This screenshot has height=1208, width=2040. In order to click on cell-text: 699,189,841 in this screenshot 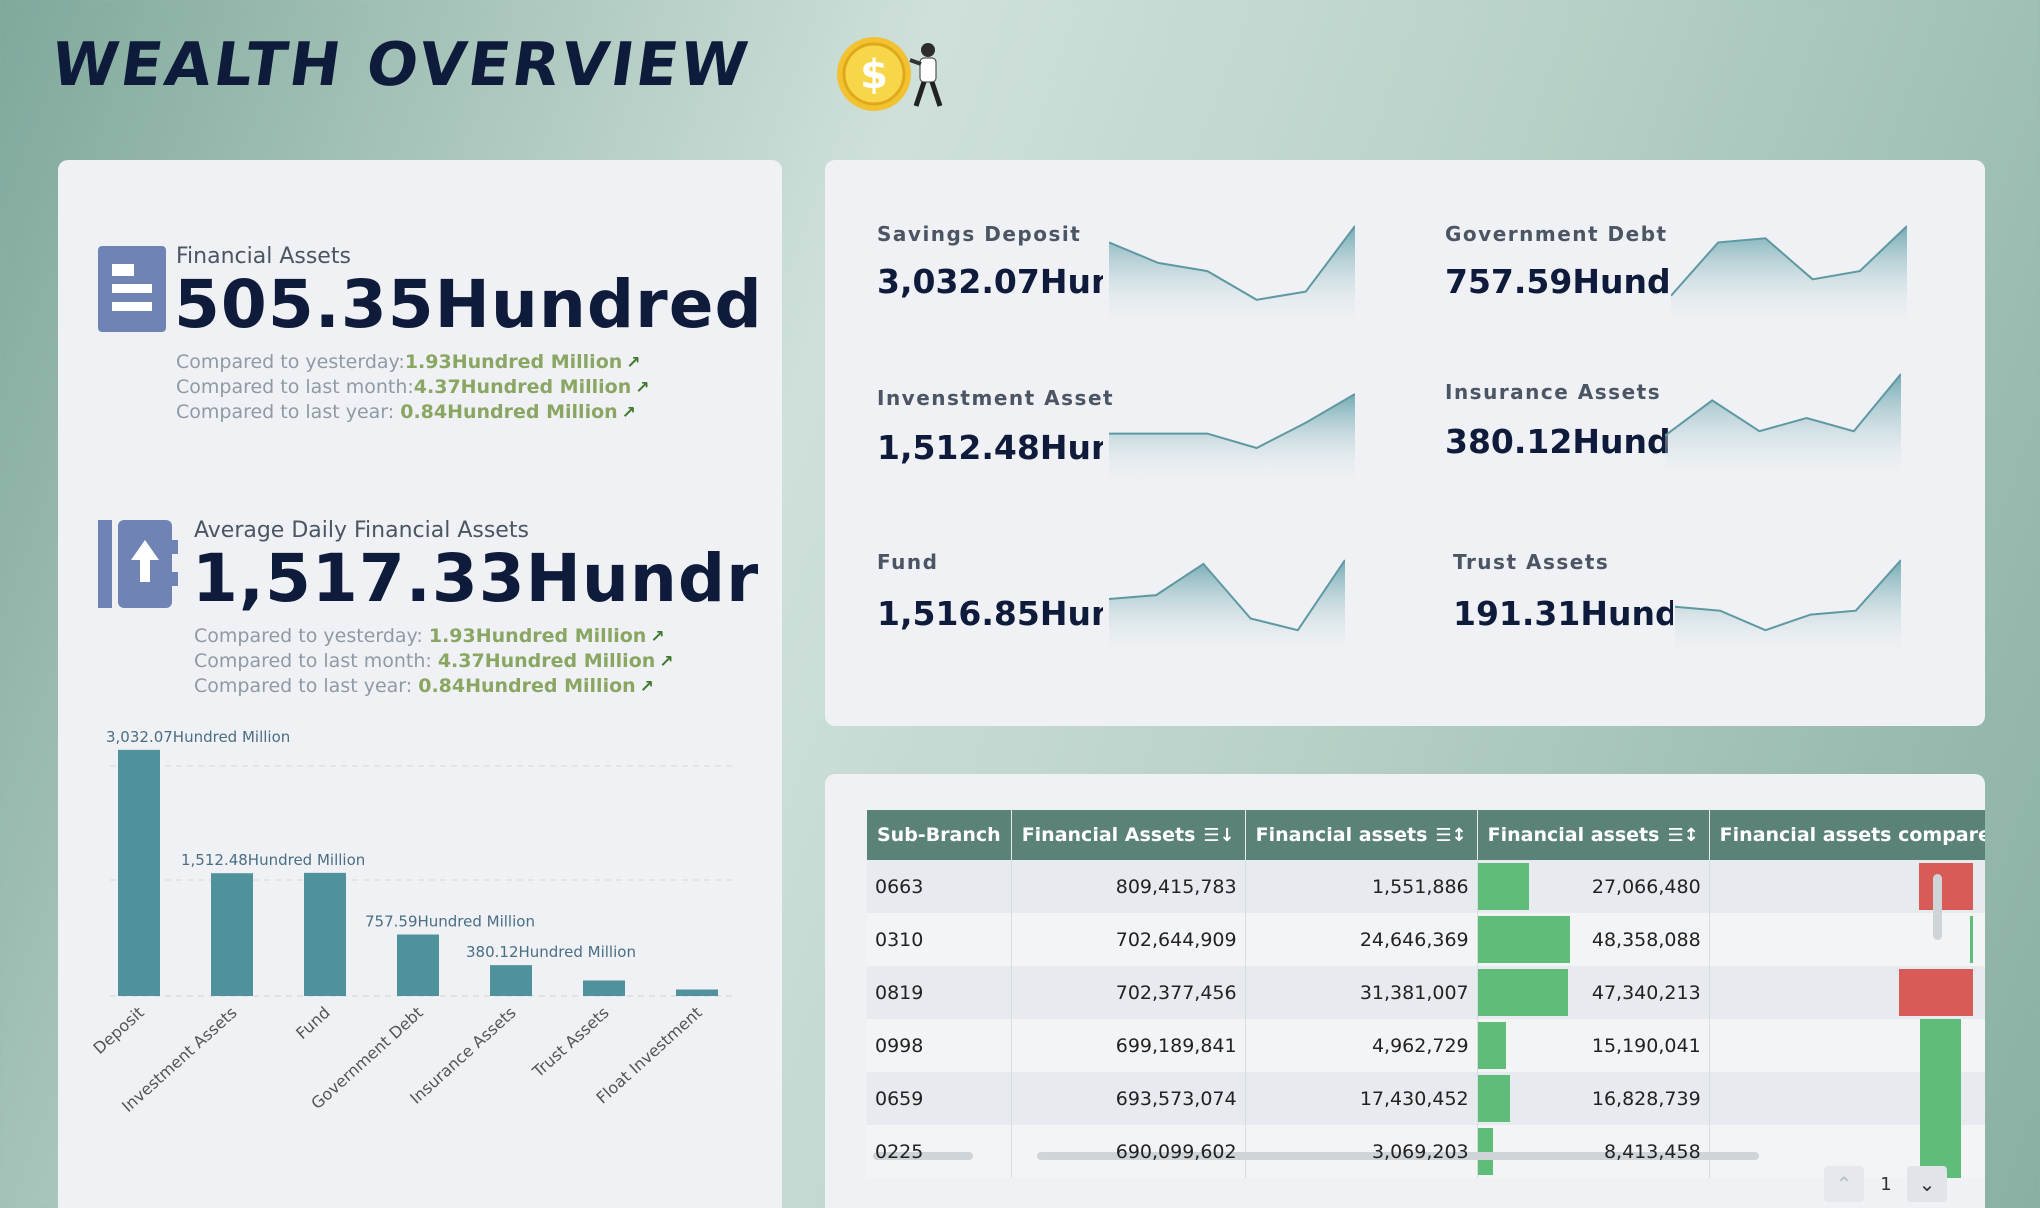, I will do `click(1176, 1045)`.